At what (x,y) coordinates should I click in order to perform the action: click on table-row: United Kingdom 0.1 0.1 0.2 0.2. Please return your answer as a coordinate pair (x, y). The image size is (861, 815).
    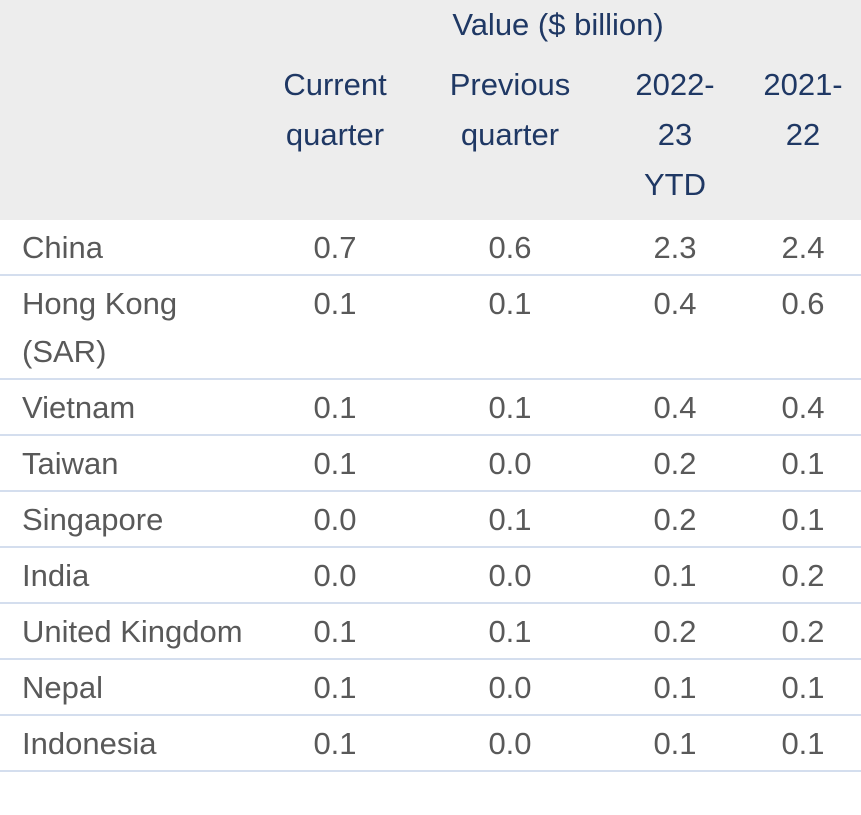
    Looking at the image, I should click on (430, 631).